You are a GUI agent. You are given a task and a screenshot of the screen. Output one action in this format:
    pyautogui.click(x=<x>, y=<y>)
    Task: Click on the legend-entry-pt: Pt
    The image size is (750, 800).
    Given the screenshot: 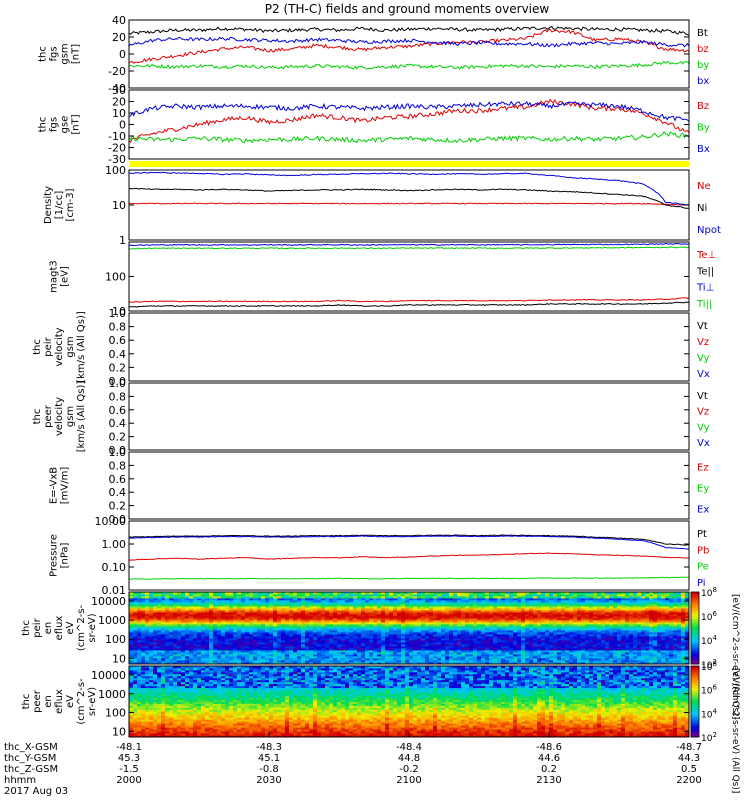 What is the action you would take?
    pyautogui.click(x=702, y=534)
    